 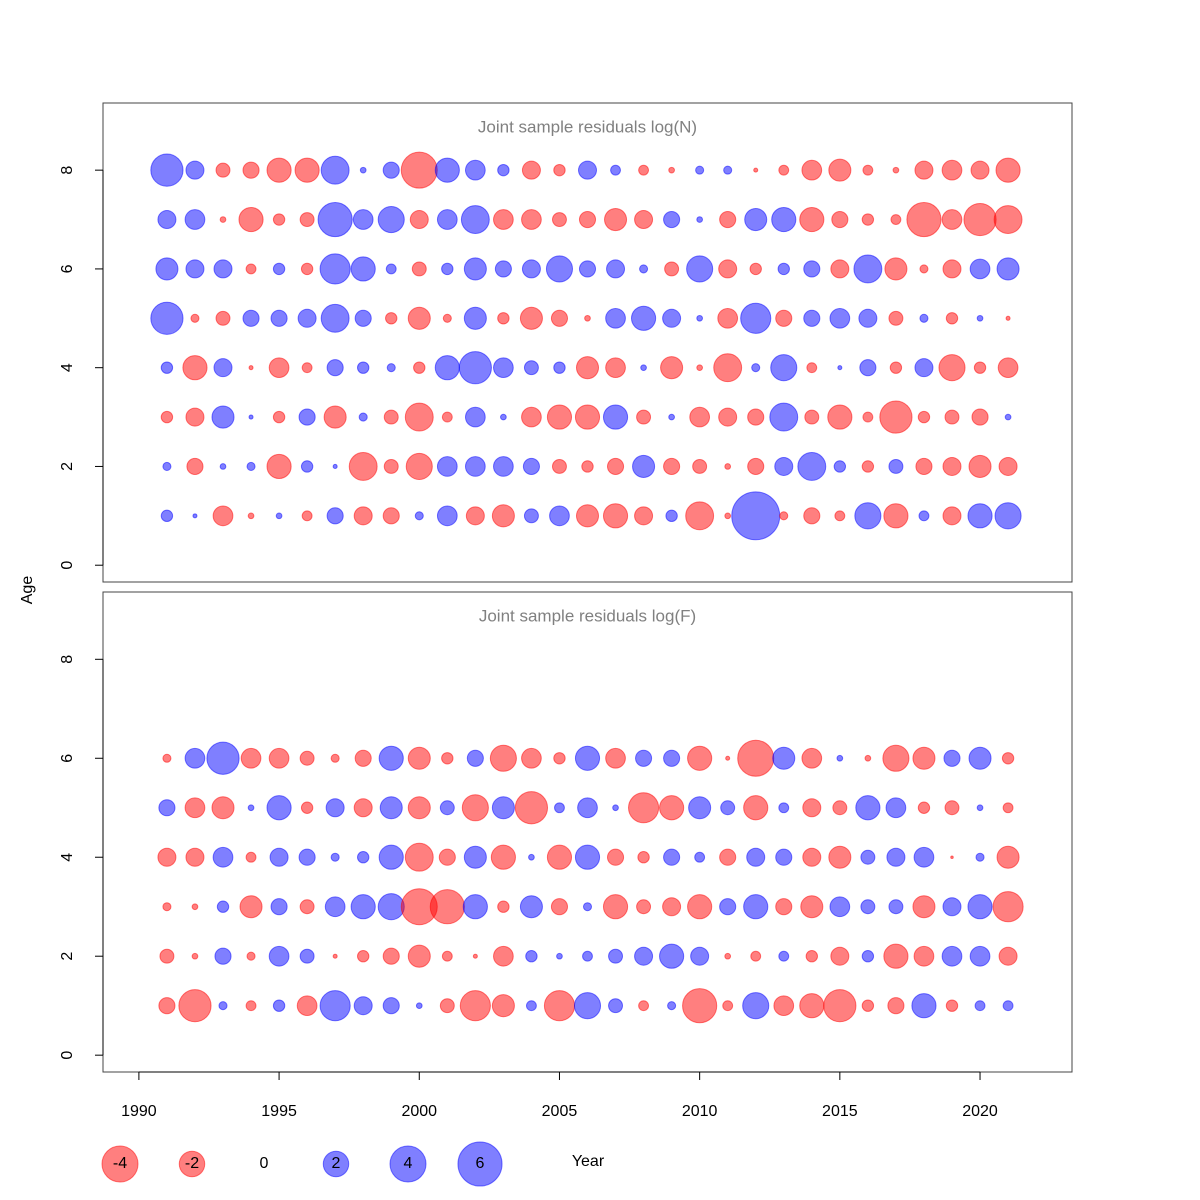 I want to click on legend-label: -2, so click(x=192, y=1163).